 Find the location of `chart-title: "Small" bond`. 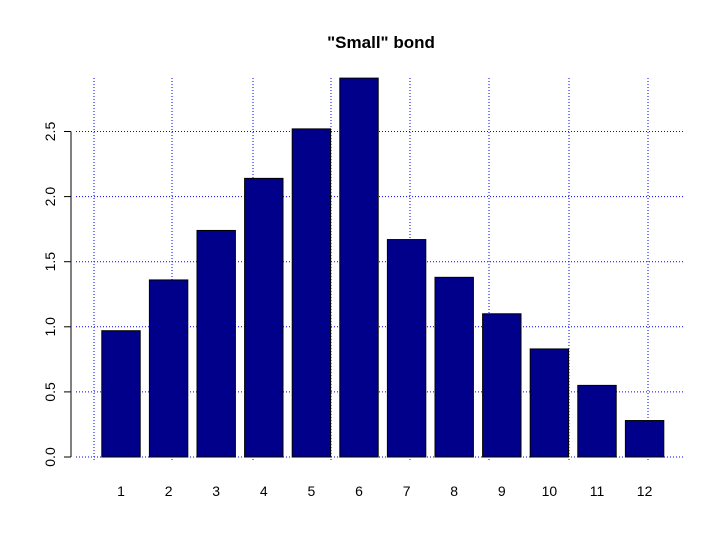

chart-title: "Small" bond is located at coordinates (381, 42).